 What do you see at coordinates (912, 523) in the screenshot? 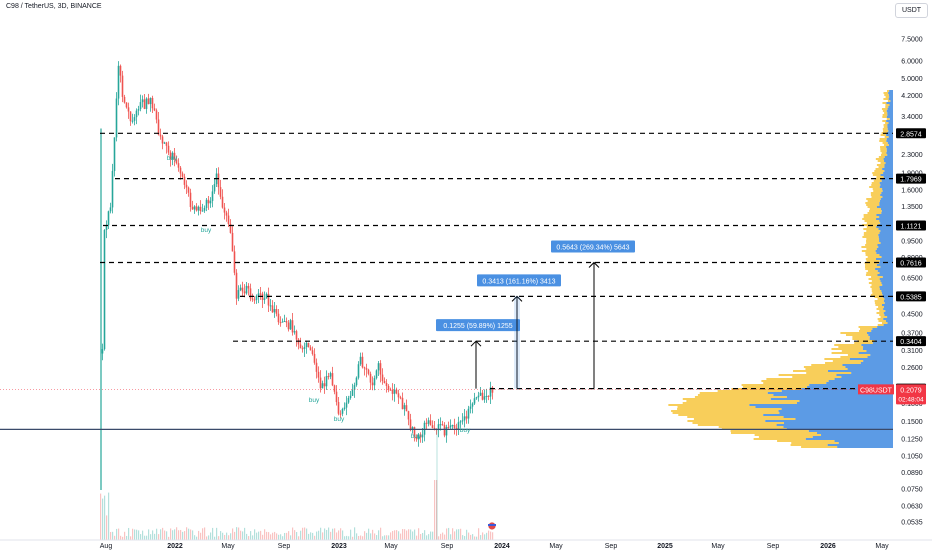
I see `y-tick-label: 0.0535` at bounding box center [912, 523].